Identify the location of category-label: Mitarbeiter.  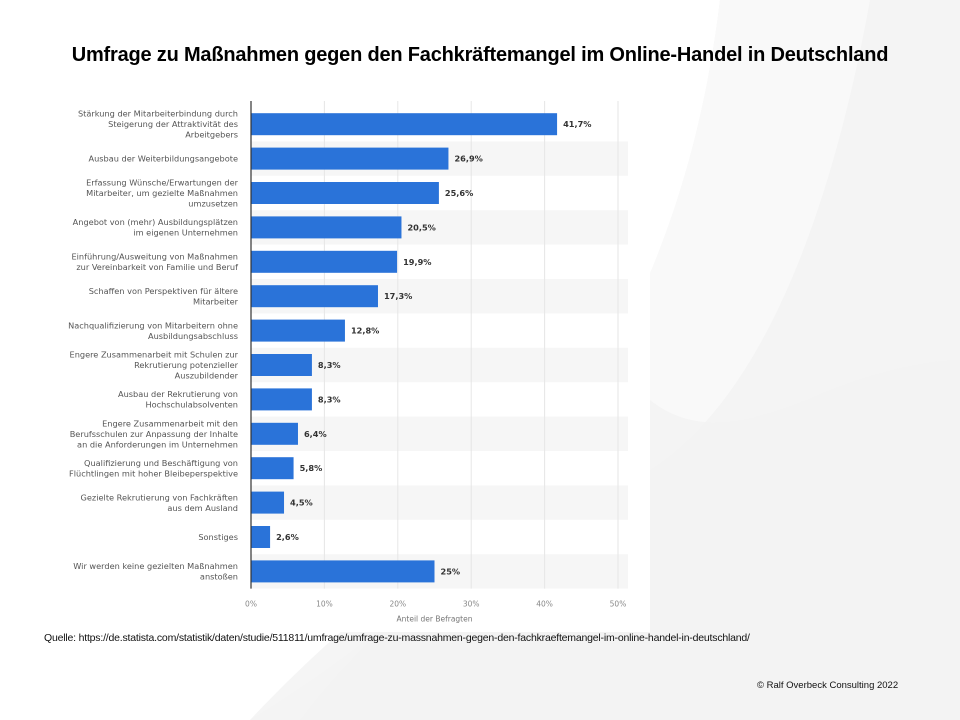
(216, 301).